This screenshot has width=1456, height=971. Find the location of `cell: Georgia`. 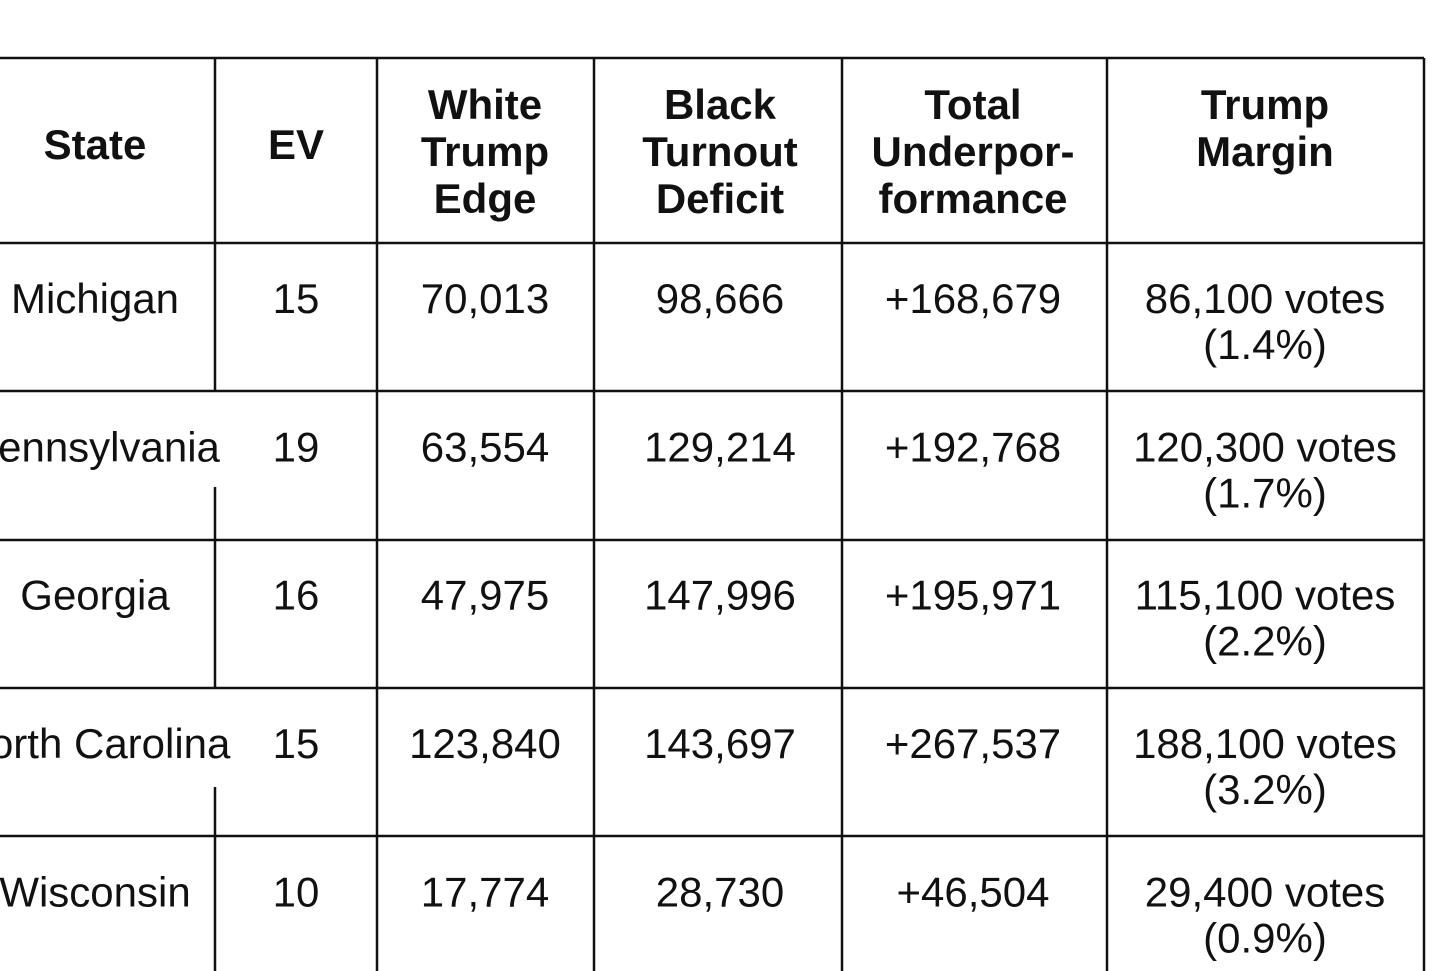

cell: Georgia is located at coordinates (95, 595).